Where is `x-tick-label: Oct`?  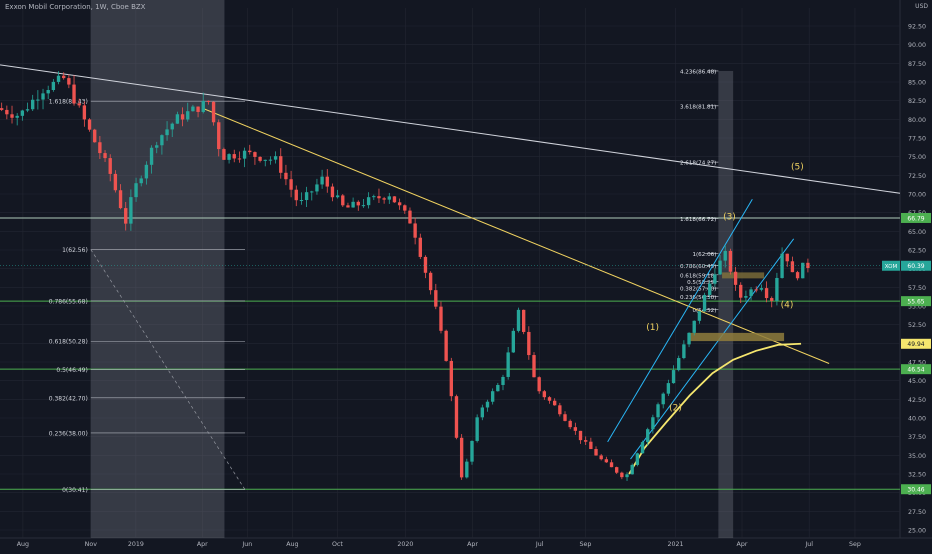 x-tick-label: Oct is located at coordinates (337, 544).